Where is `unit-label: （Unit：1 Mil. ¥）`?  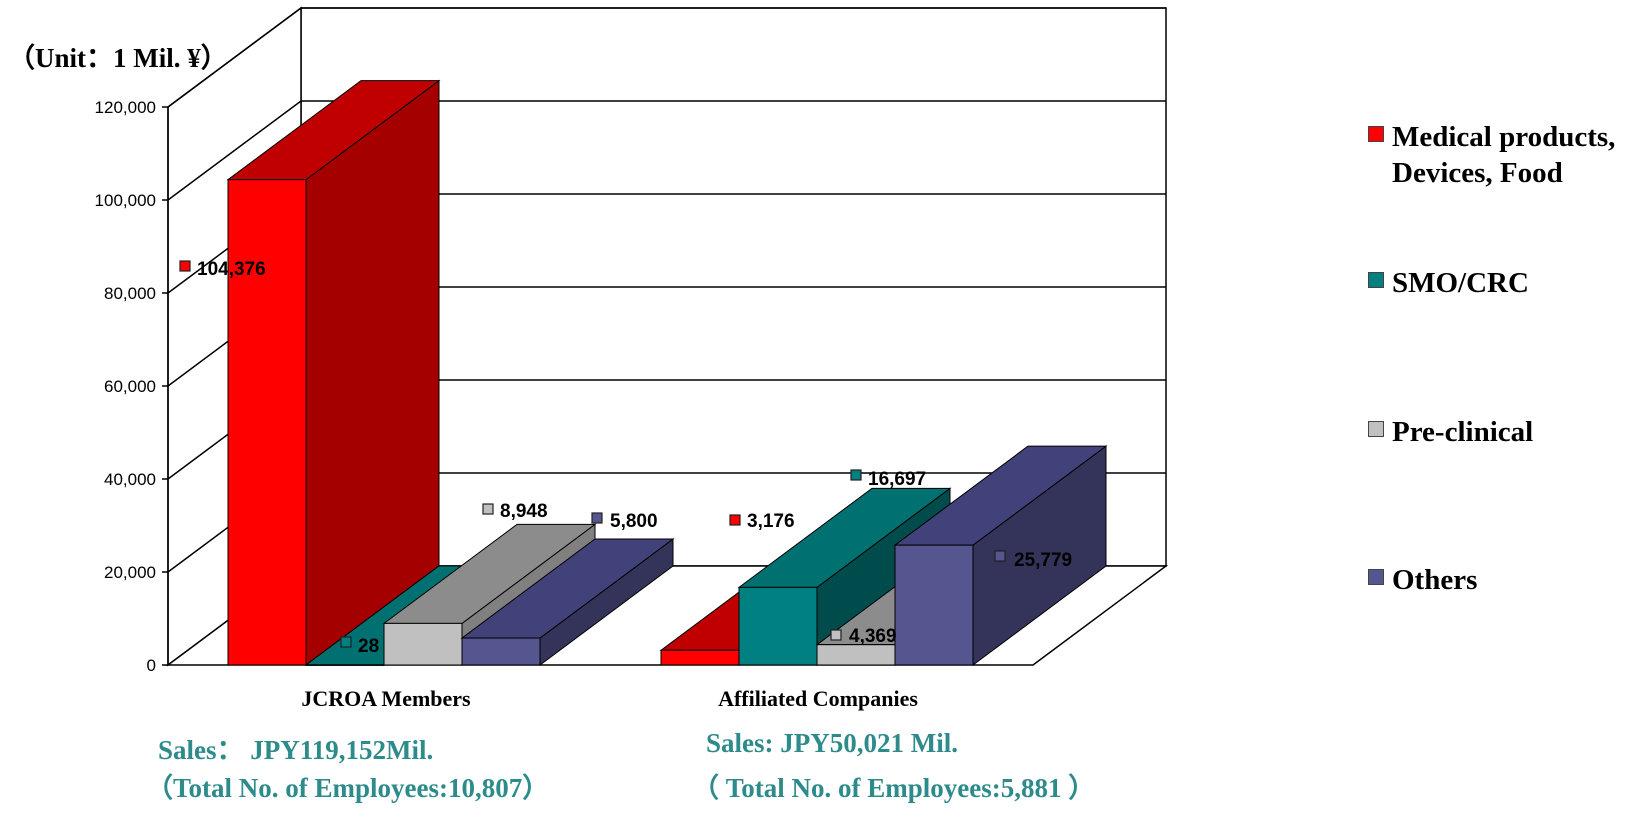 unit-label: （Unit：1 Mil. ¥） is located at coordinates (118, 58).